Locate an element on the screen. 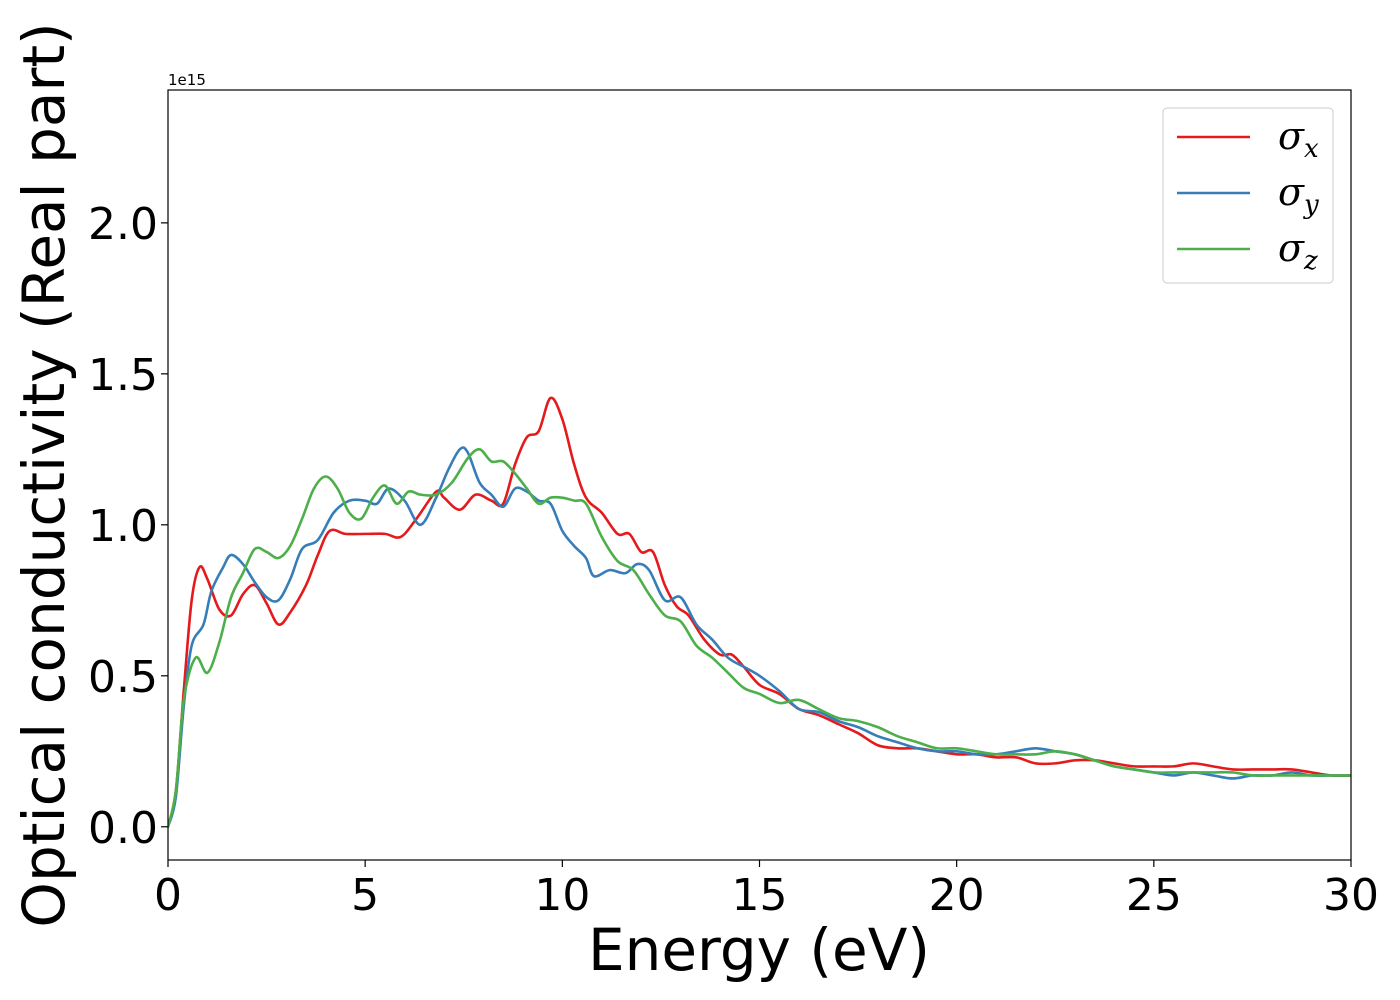  legend-box is located at coordinates (1248, 195).